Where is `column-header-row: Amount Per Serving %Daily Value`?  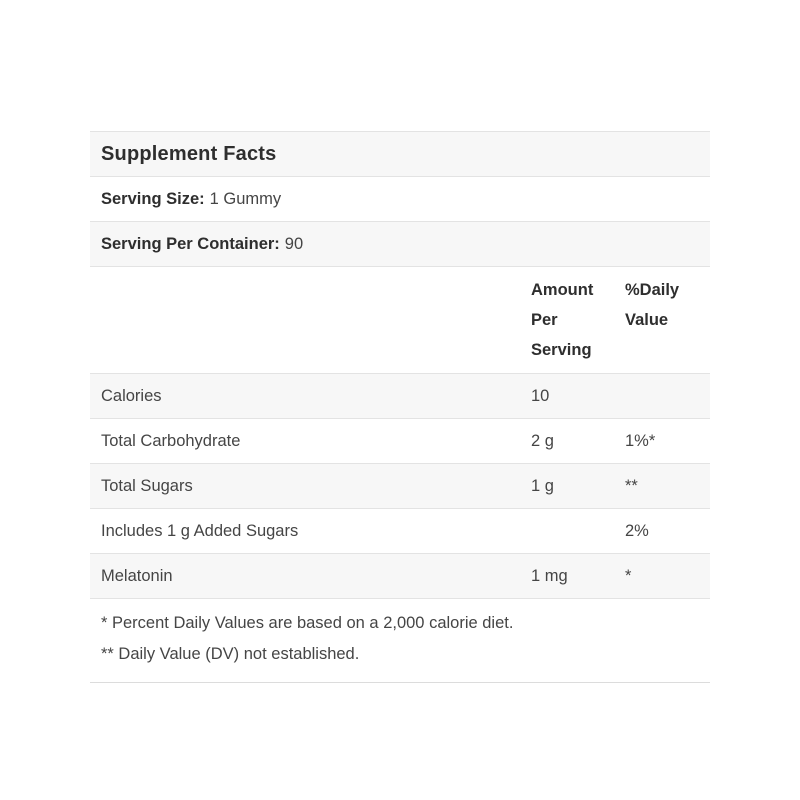 column-header-row: Amount Per Serving %Daily Value is located at coordinates (400, 319).